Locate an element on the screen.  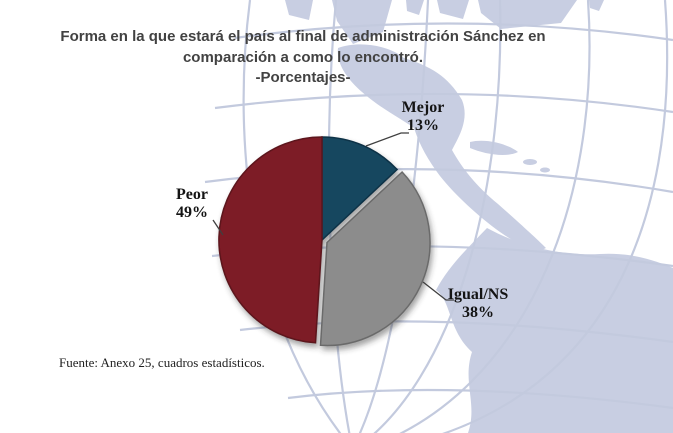
slice-label-mejor-pct: 13% is located at coordinates (423, 125).